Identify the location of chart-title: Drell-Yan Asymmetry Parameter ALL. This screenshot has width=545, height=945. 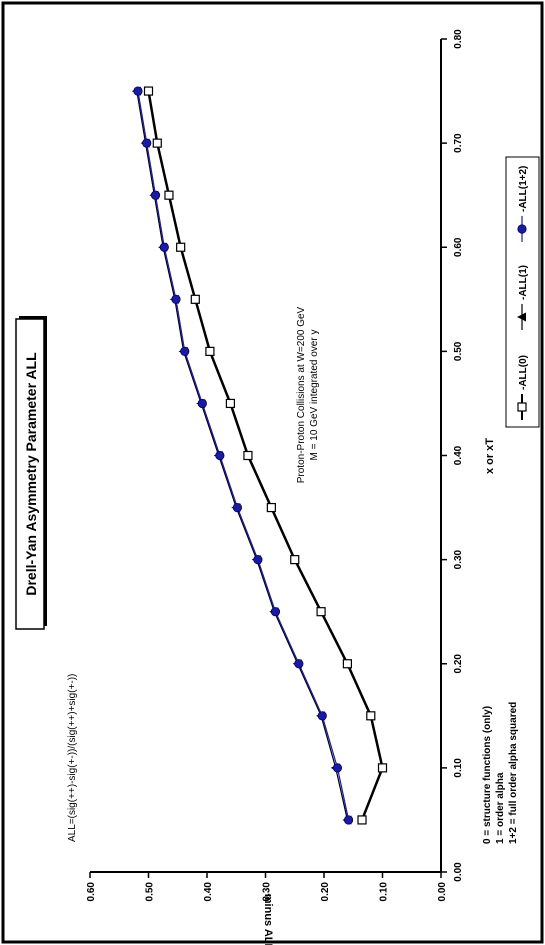
(31, 474).